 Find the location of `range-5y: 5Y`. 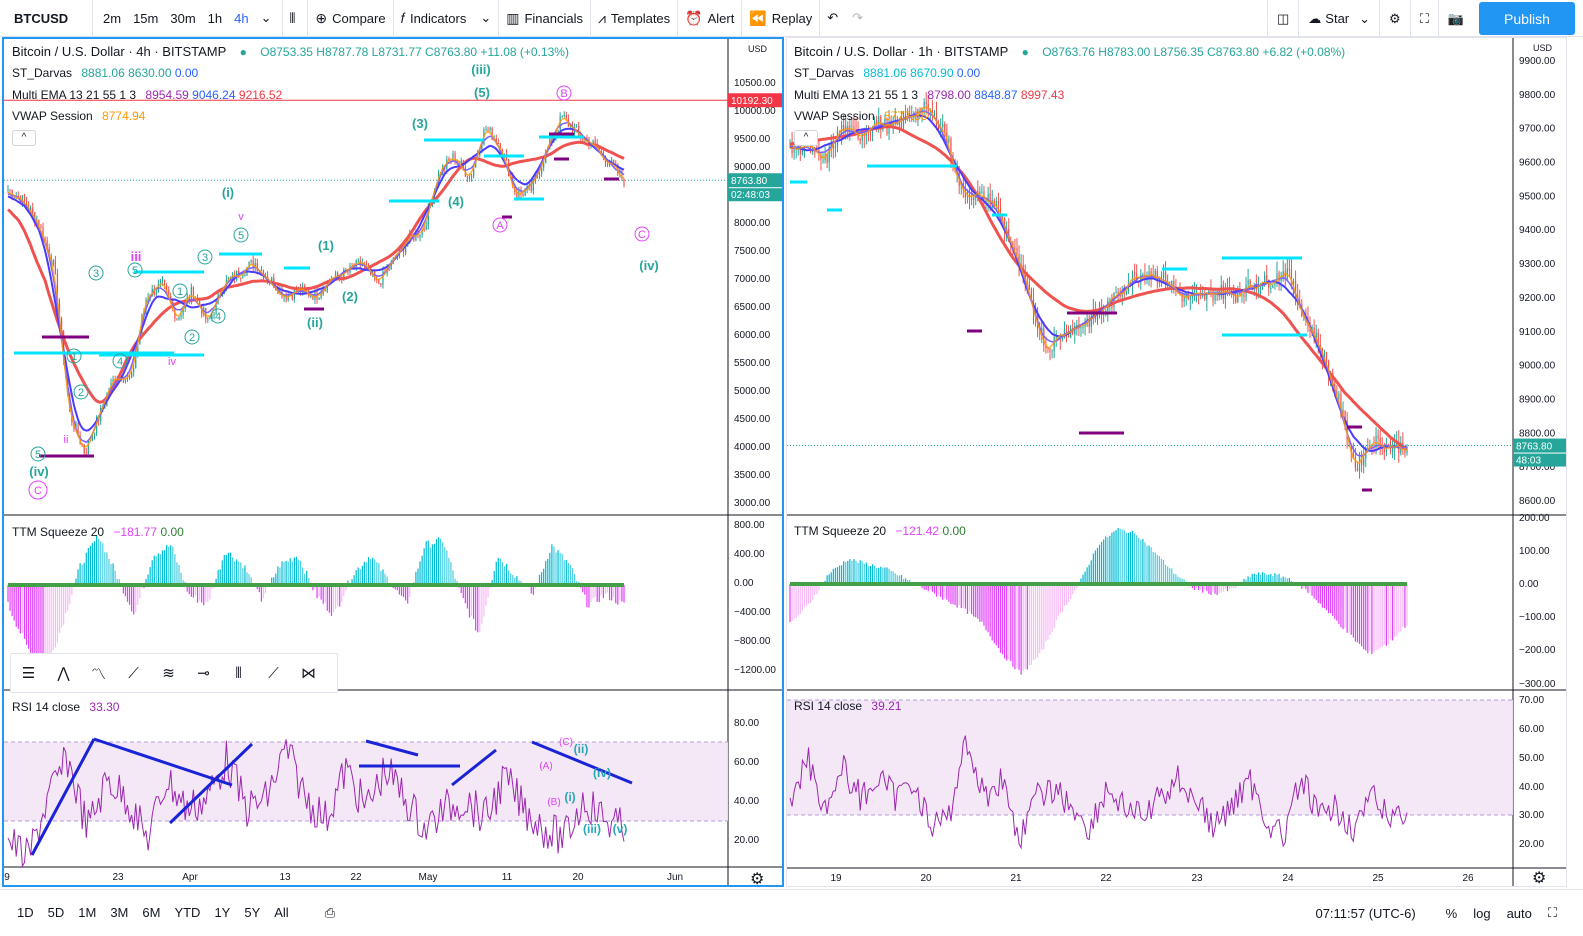

range-5y: 5Y is located at coordinates (252, 912).